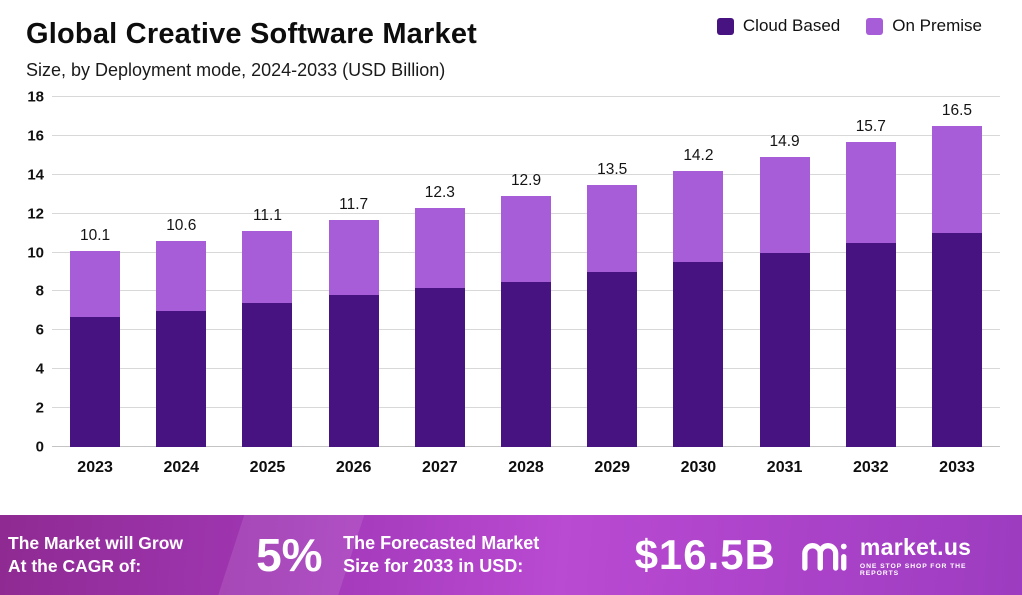 The width and height of the screenshot is (1022, 595). I want to click on bar-group-2023: 10.1, so click(95, 272).